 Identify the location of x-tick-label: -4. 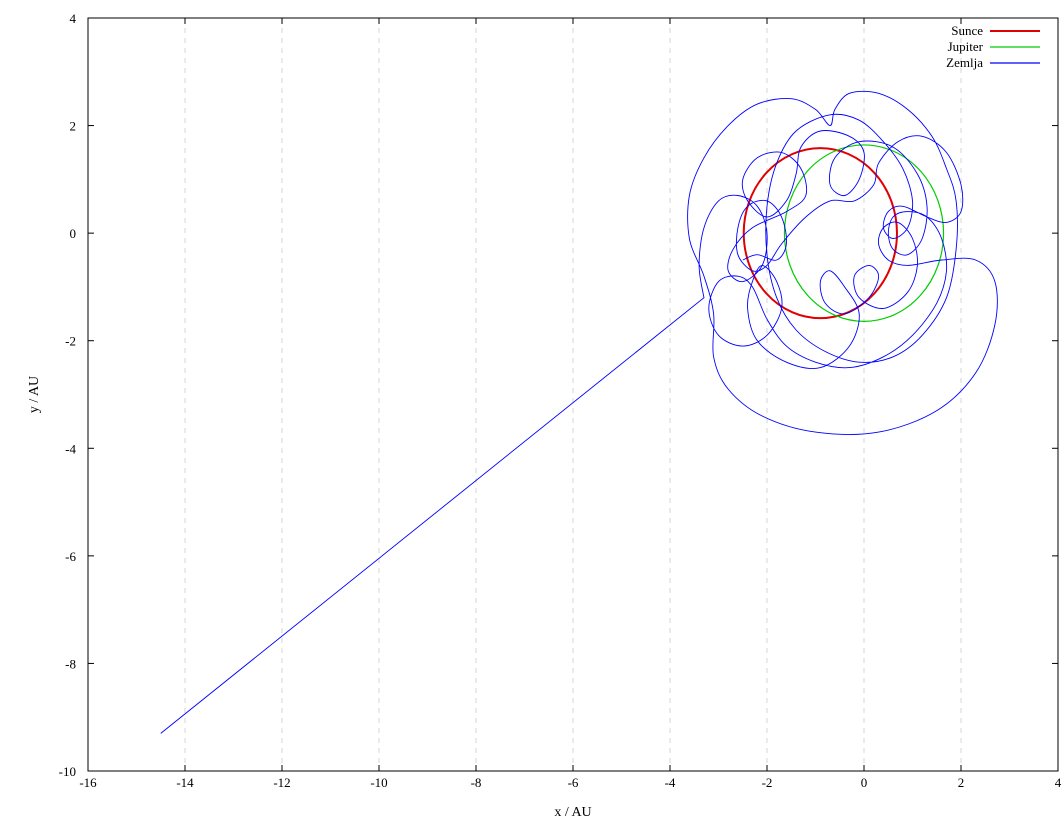
(670, 782).